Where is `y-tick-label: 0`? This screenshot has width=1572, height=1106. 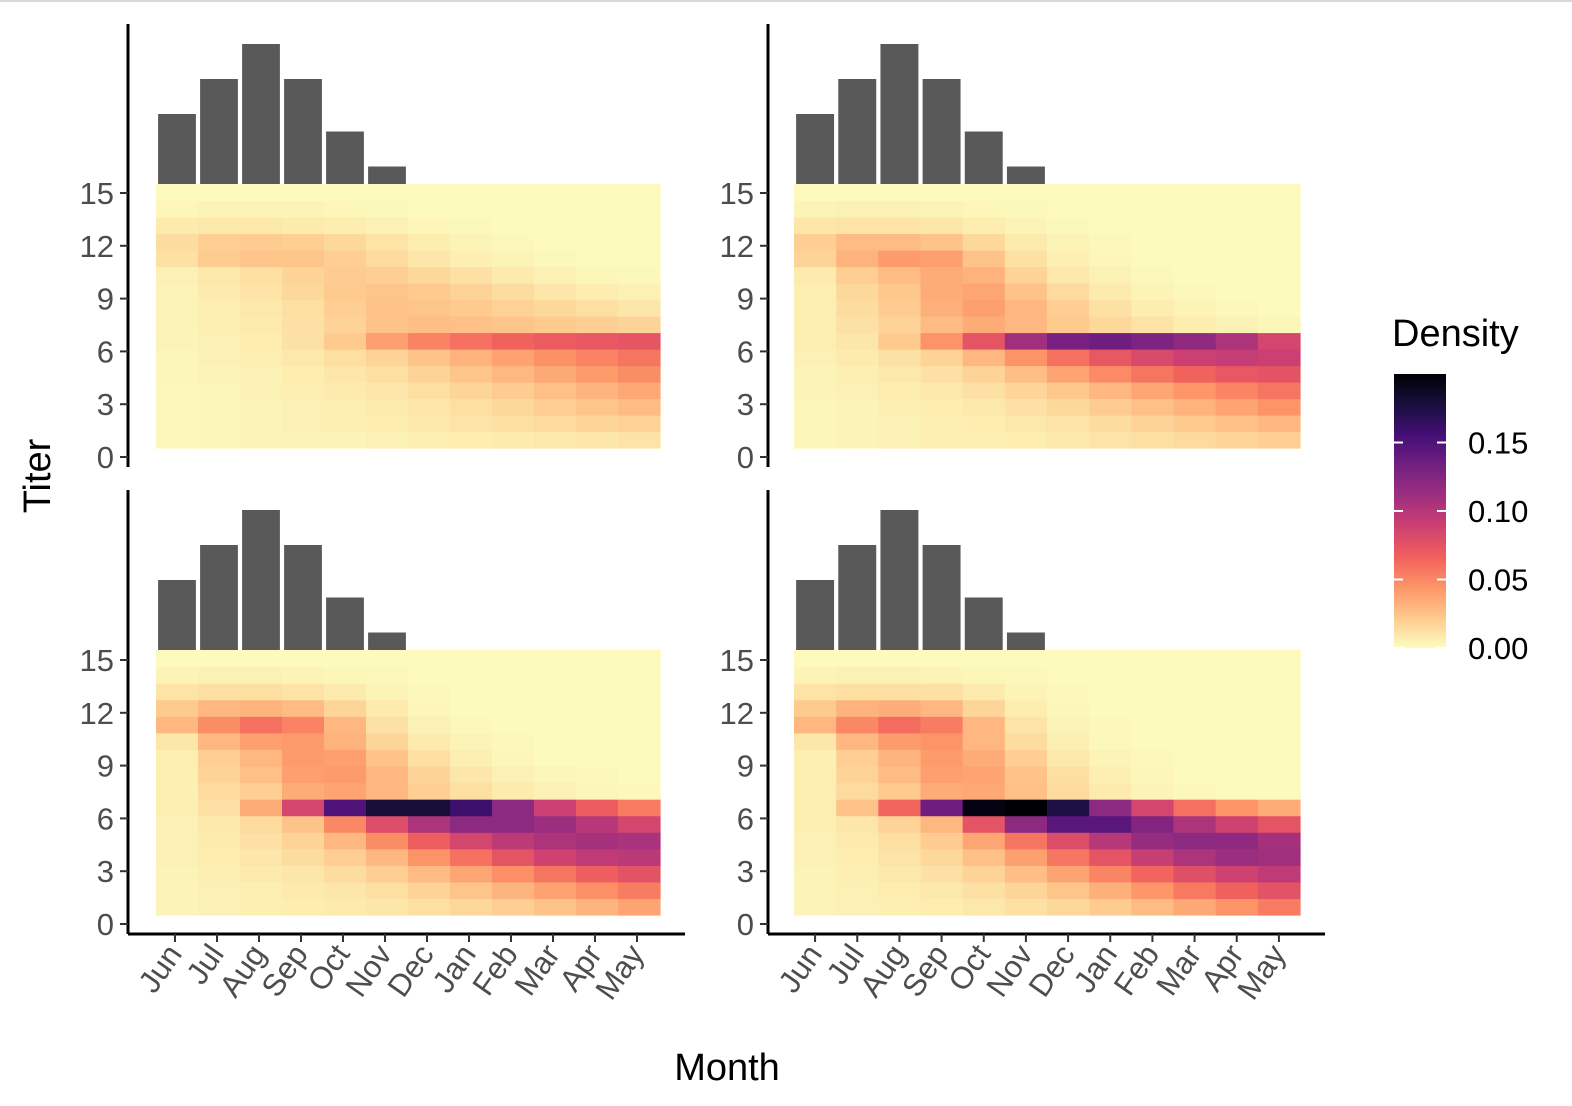 y-tick-label: 0 is located at coordinates (745, 457).